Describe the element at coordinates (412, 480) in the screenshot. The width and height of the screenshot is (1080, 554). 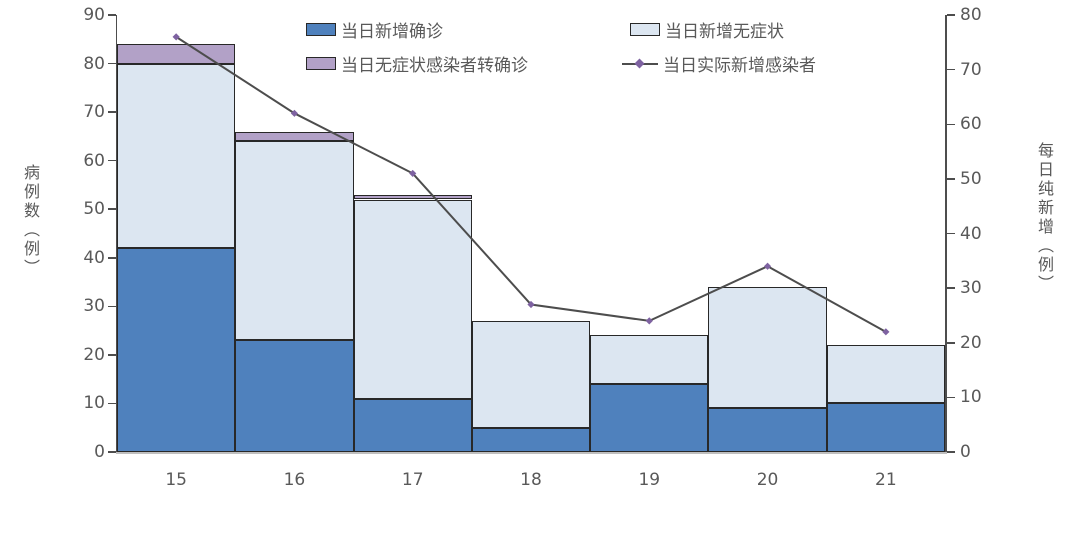
I see `x-axis-label: 17` at that location.